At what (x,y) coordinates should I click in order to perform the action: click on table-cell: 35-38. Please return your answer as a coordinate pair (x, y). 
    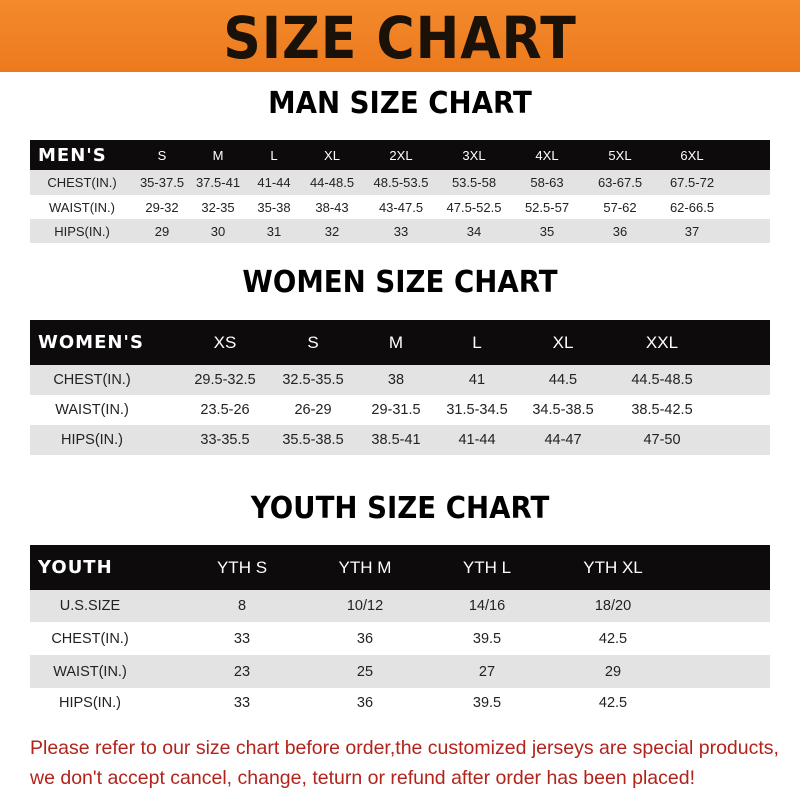
    Looking at the image, I should click on (274, 207).